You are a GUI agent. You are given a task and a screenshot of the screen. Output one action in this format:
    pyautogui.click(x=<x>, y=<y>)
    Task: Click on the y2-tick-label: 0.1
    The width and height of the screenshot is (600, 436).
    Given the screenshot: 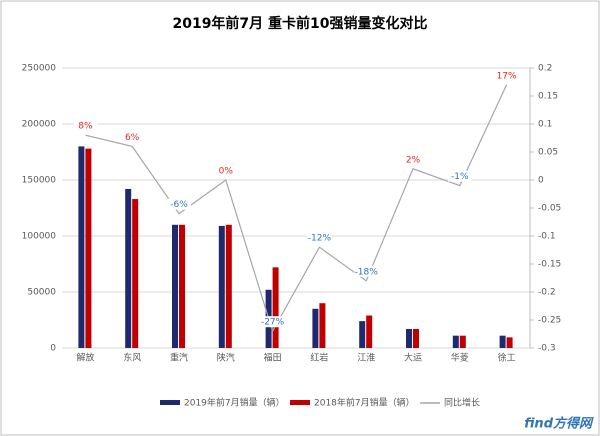 What is the action you would take?
    pyautogui.click(x=545, y=125)
    